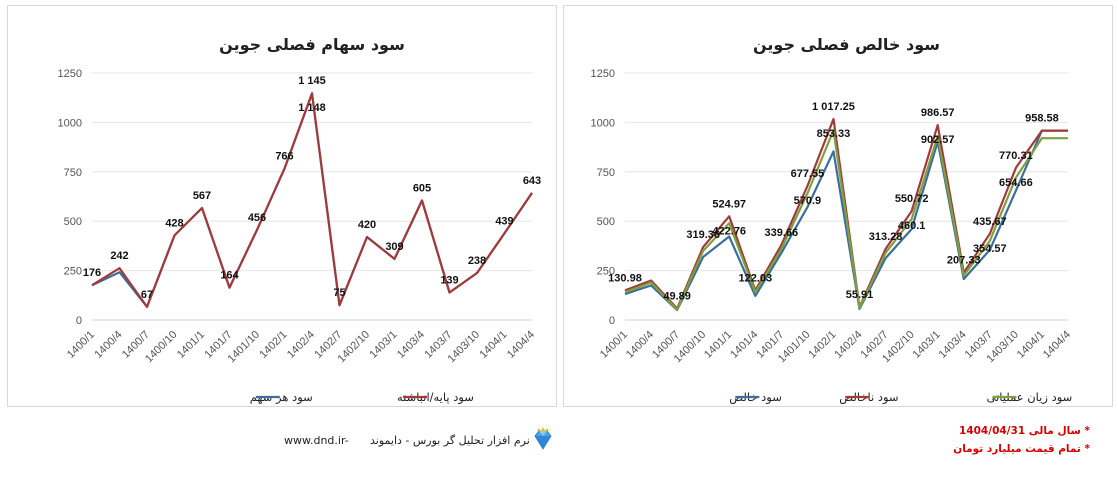 This screenshot has width=1118, height=486. Describe the element at coordinates (1030, 397) in the screenshot. I see `legend-label: سود زیان عملیاتی` at that location.